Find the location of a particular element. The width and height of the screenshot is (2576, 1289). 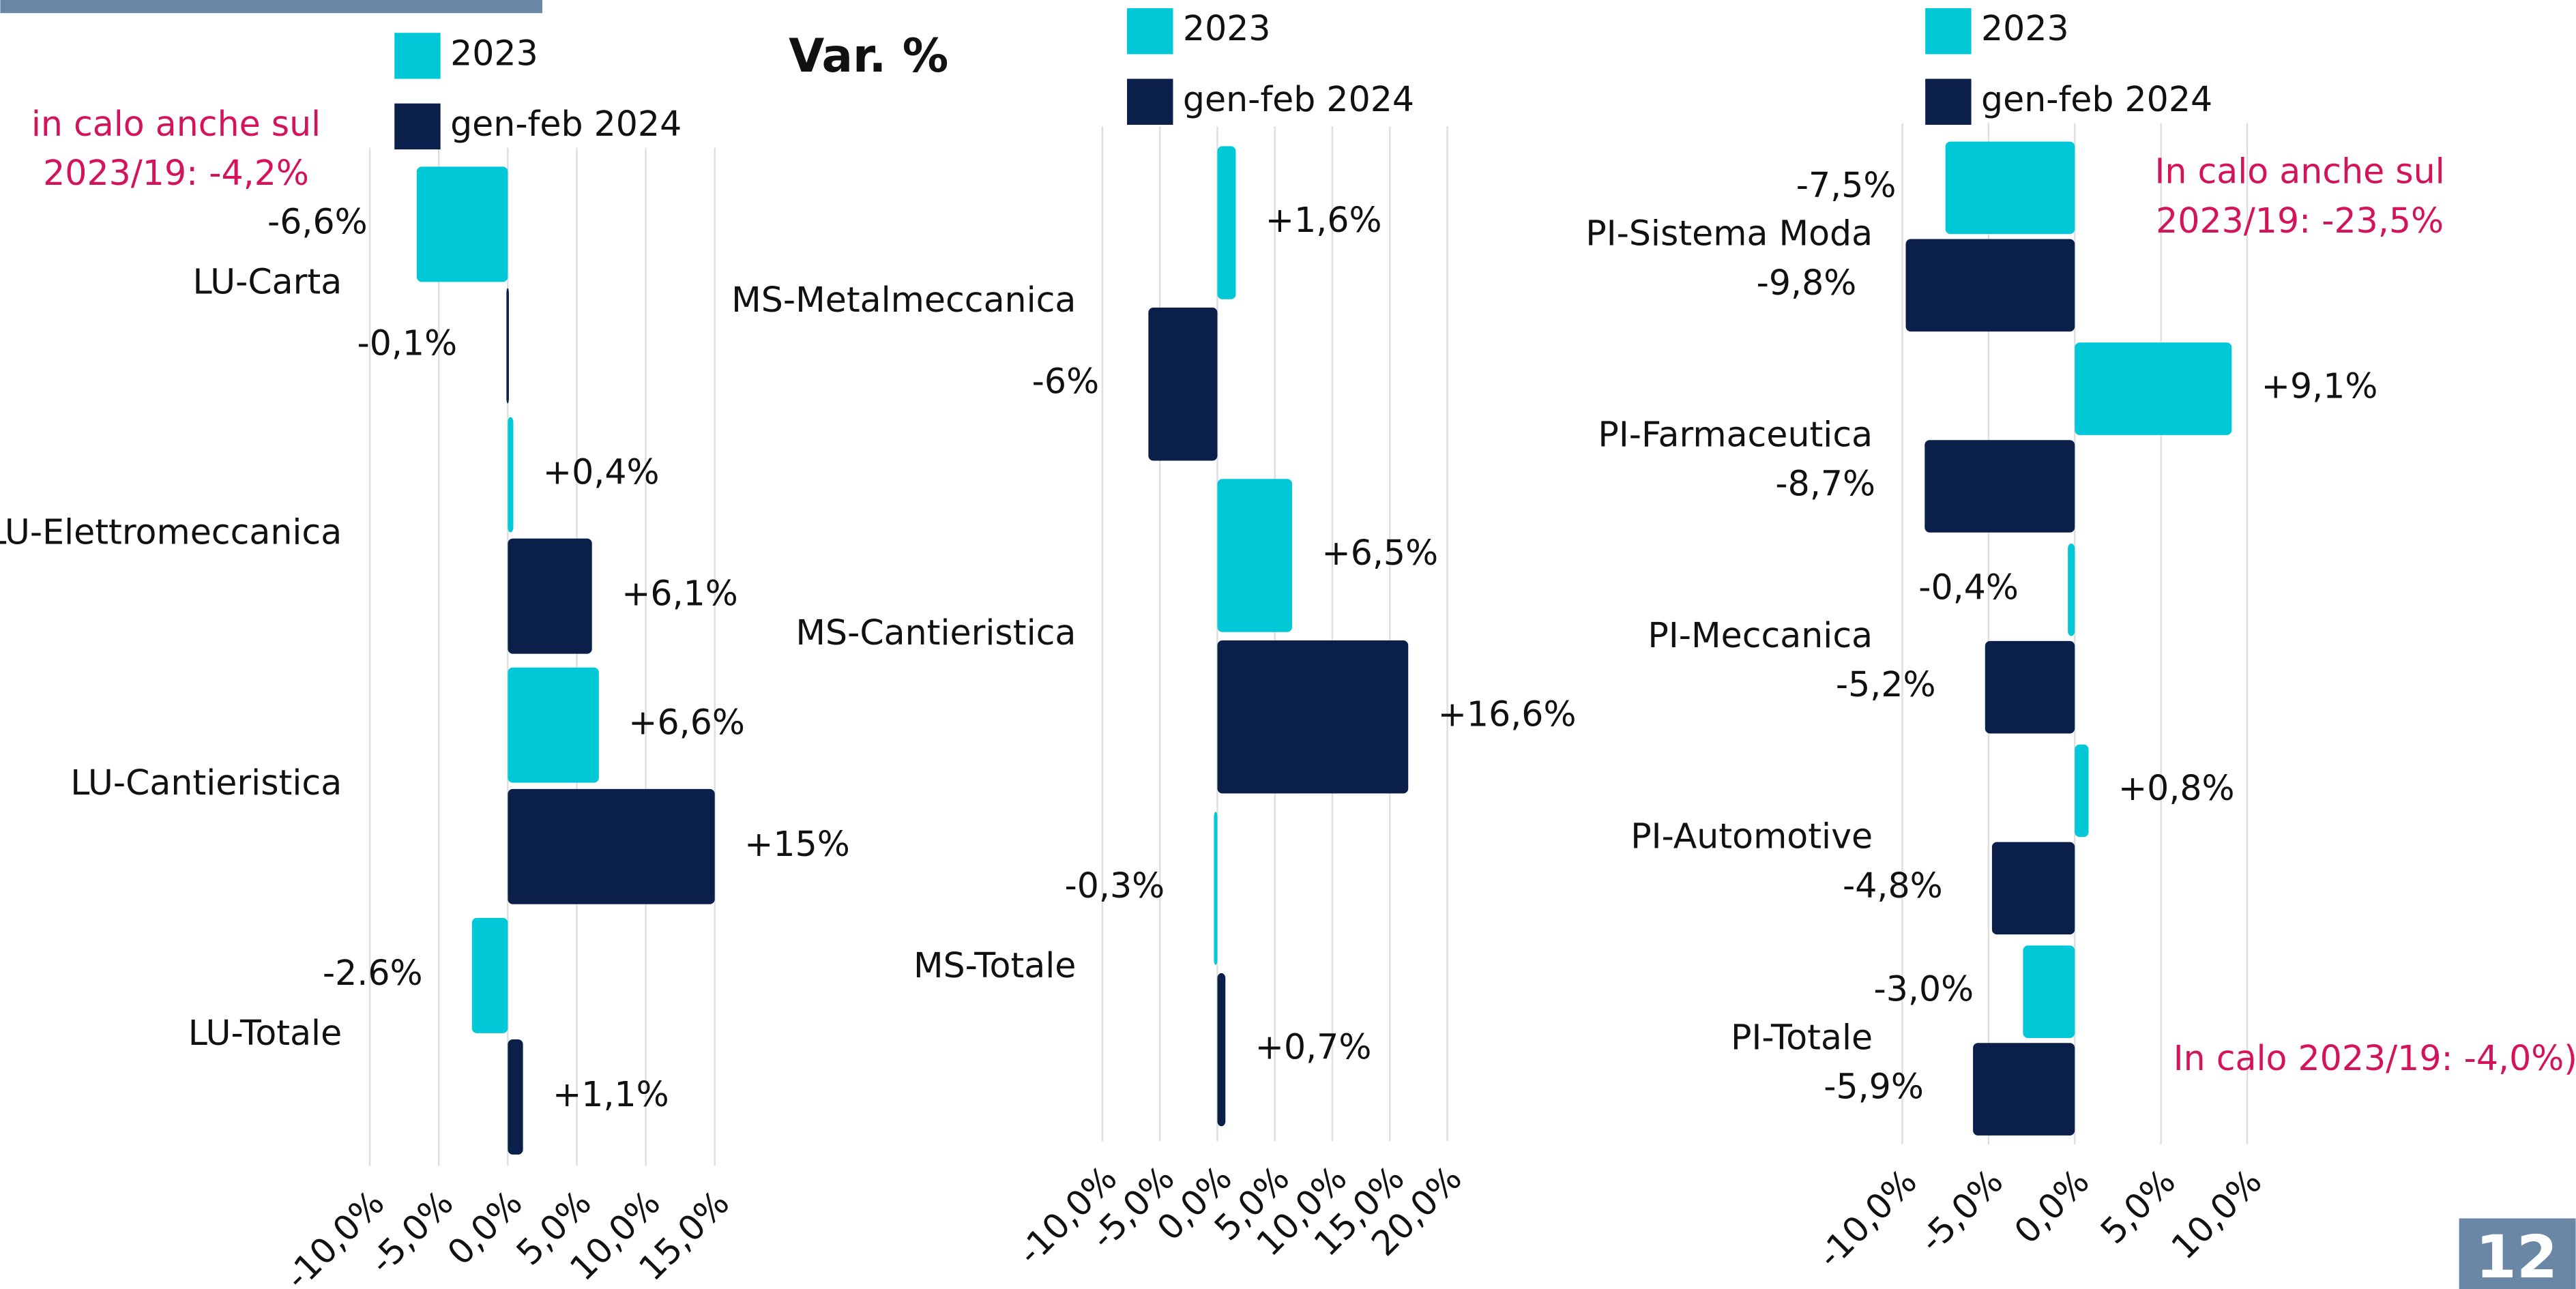

chart-title: Var. % is located at coordinates (868, 56).